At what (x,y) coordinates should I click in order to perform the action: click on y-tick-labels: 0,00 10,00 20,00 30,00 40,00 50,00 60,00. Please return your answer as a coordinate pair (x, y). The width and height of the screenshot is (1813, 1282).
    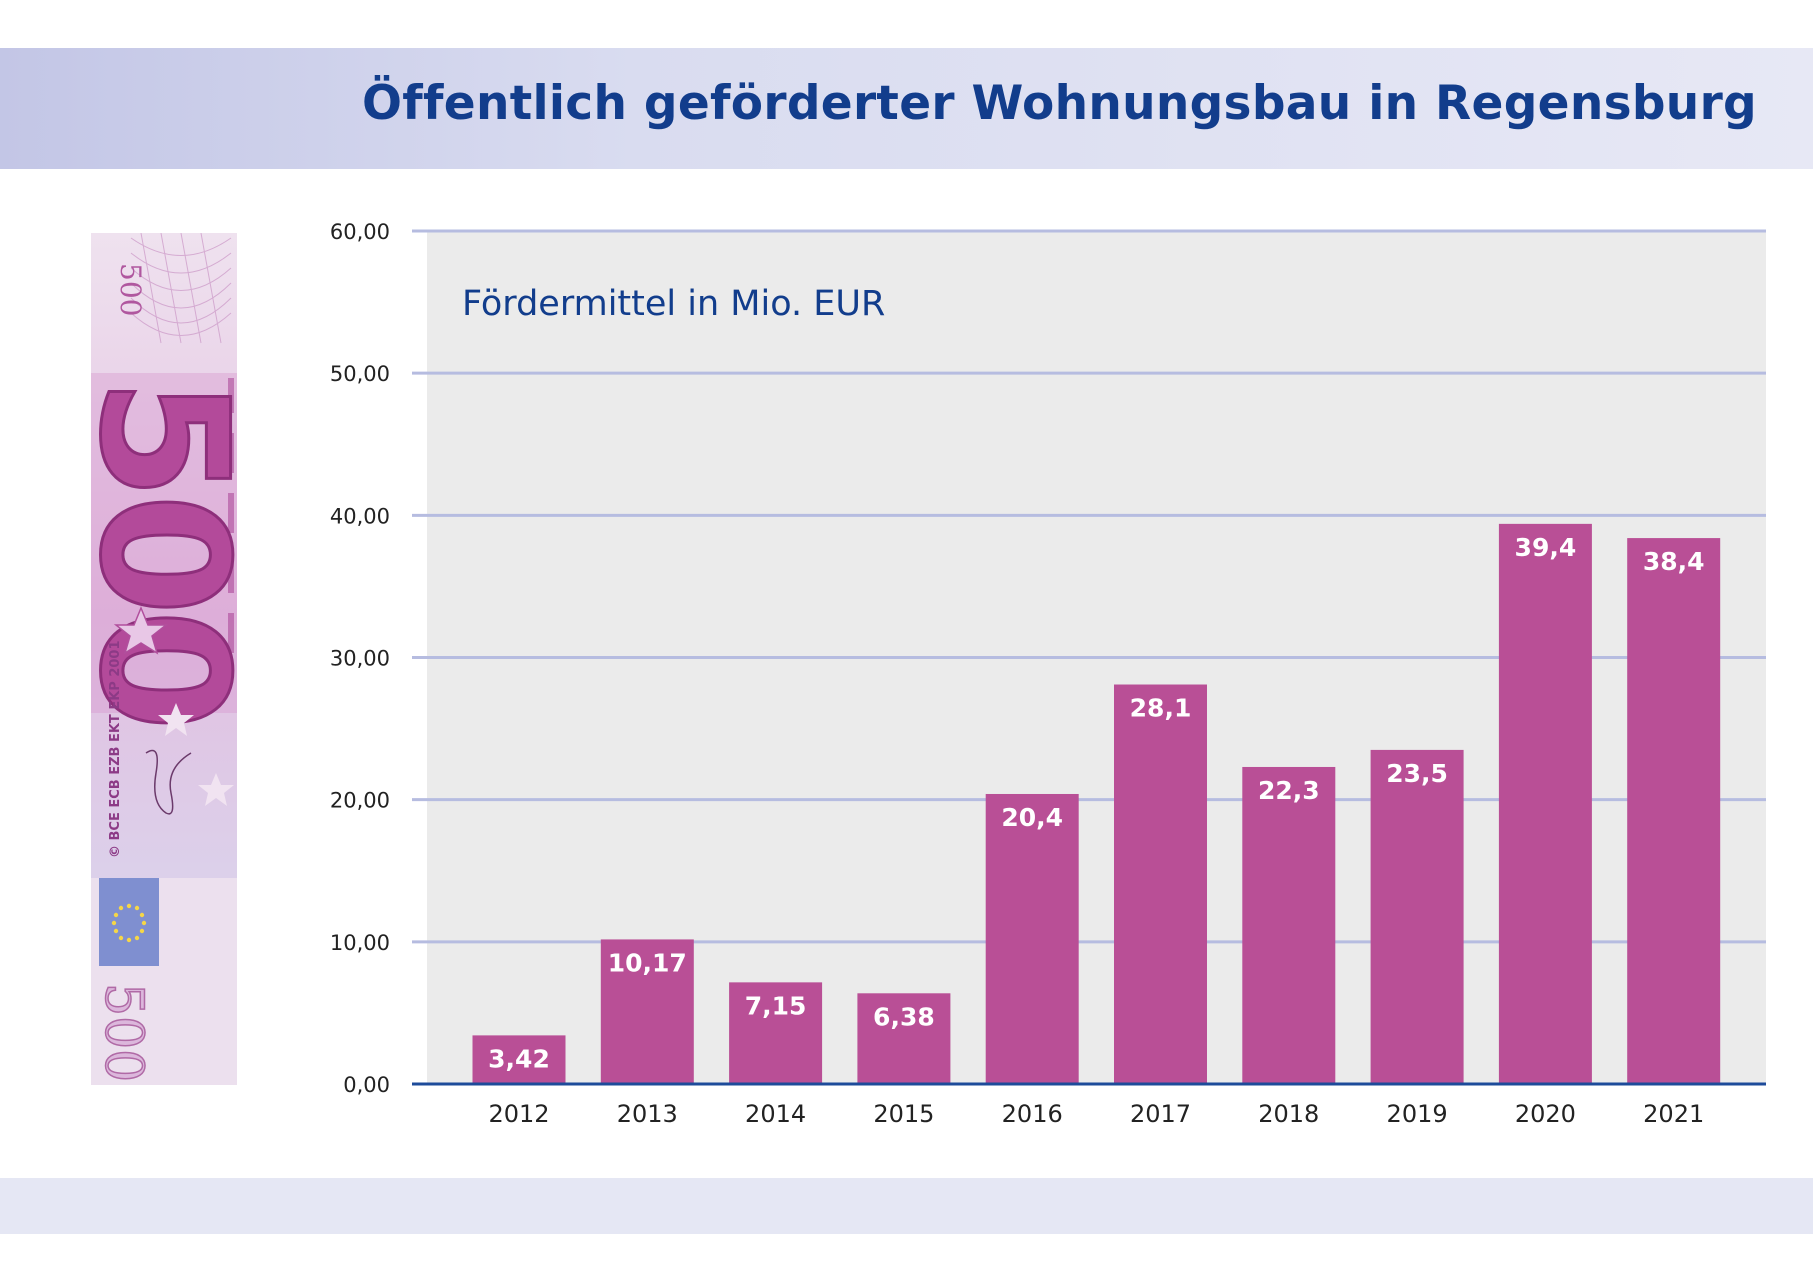
    Looking at the image, I should click on (360, 658).